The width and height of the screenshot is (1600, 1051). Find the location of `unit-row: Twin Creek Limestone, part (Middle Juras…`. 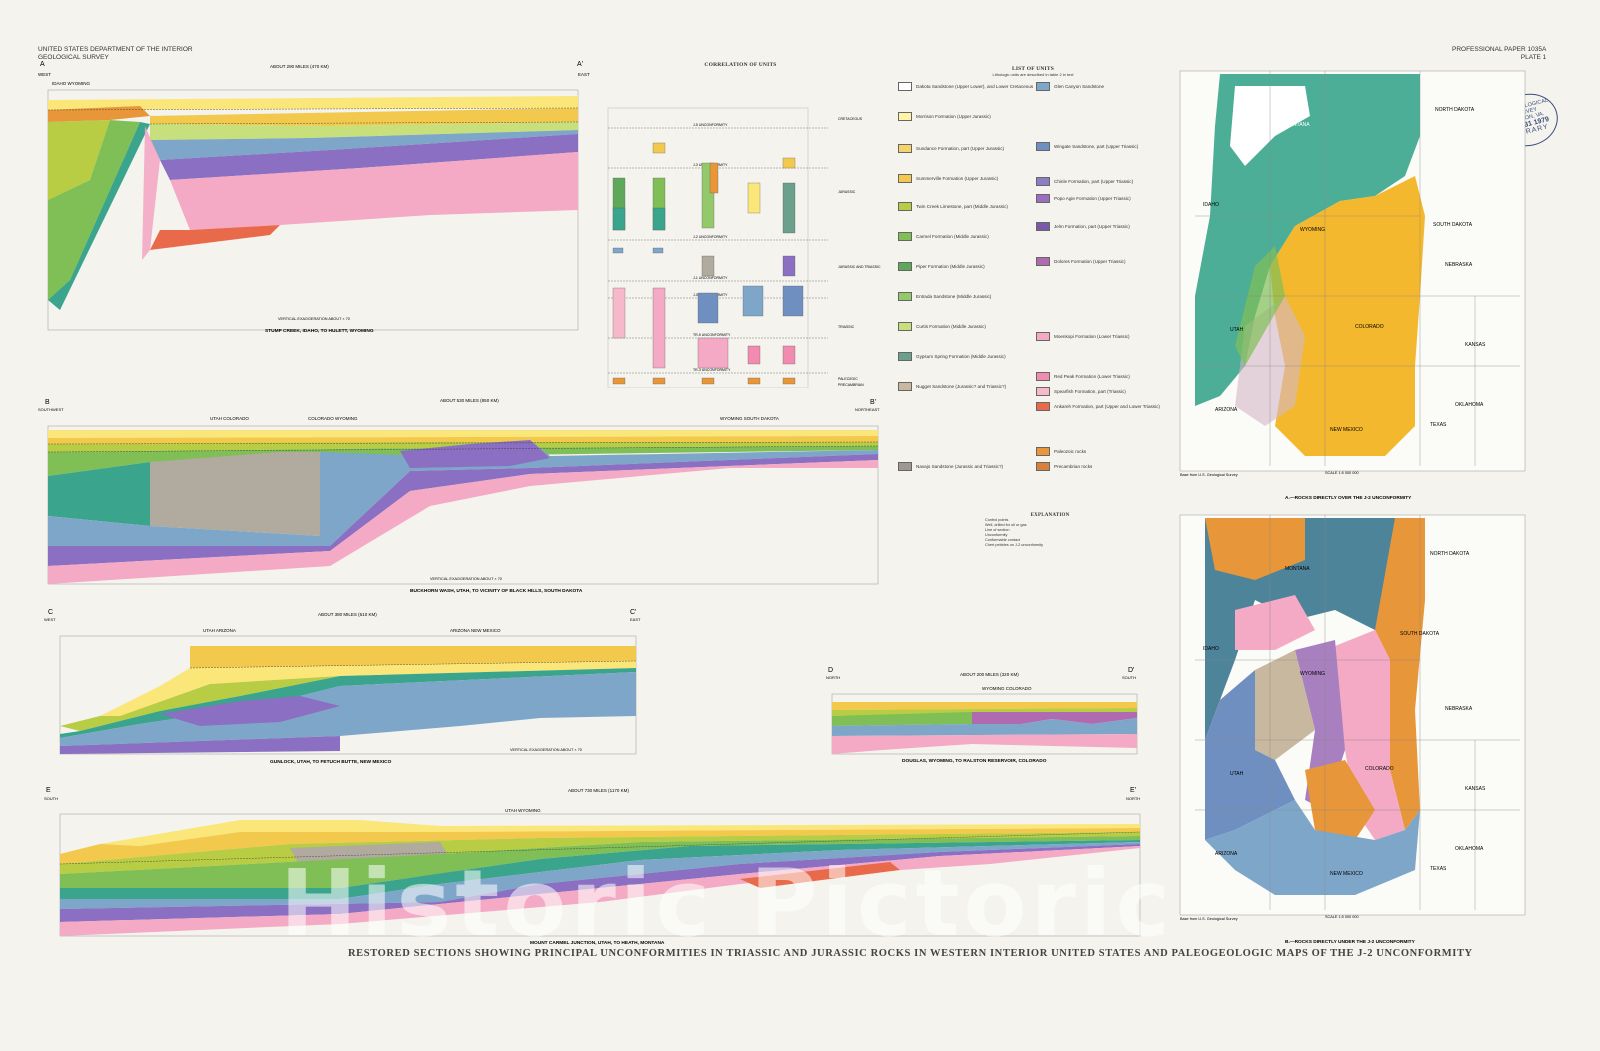

unit-row: Twin Creek Limestone, part (Middle Juras… is located at coordinates (953, 206).